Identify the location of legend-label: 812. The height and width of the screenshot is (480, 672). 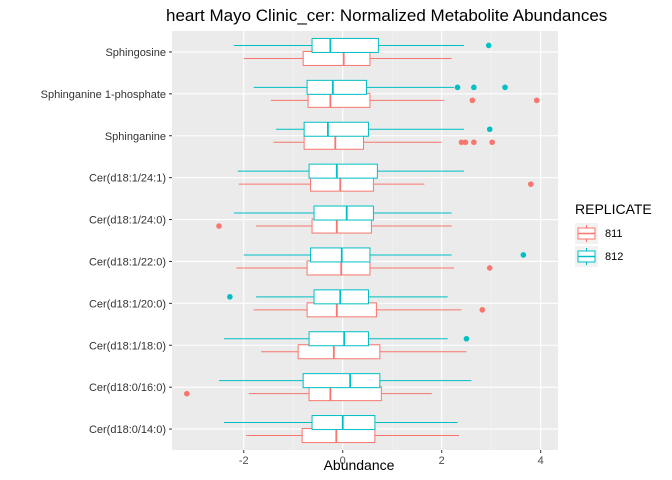
(614, 257).